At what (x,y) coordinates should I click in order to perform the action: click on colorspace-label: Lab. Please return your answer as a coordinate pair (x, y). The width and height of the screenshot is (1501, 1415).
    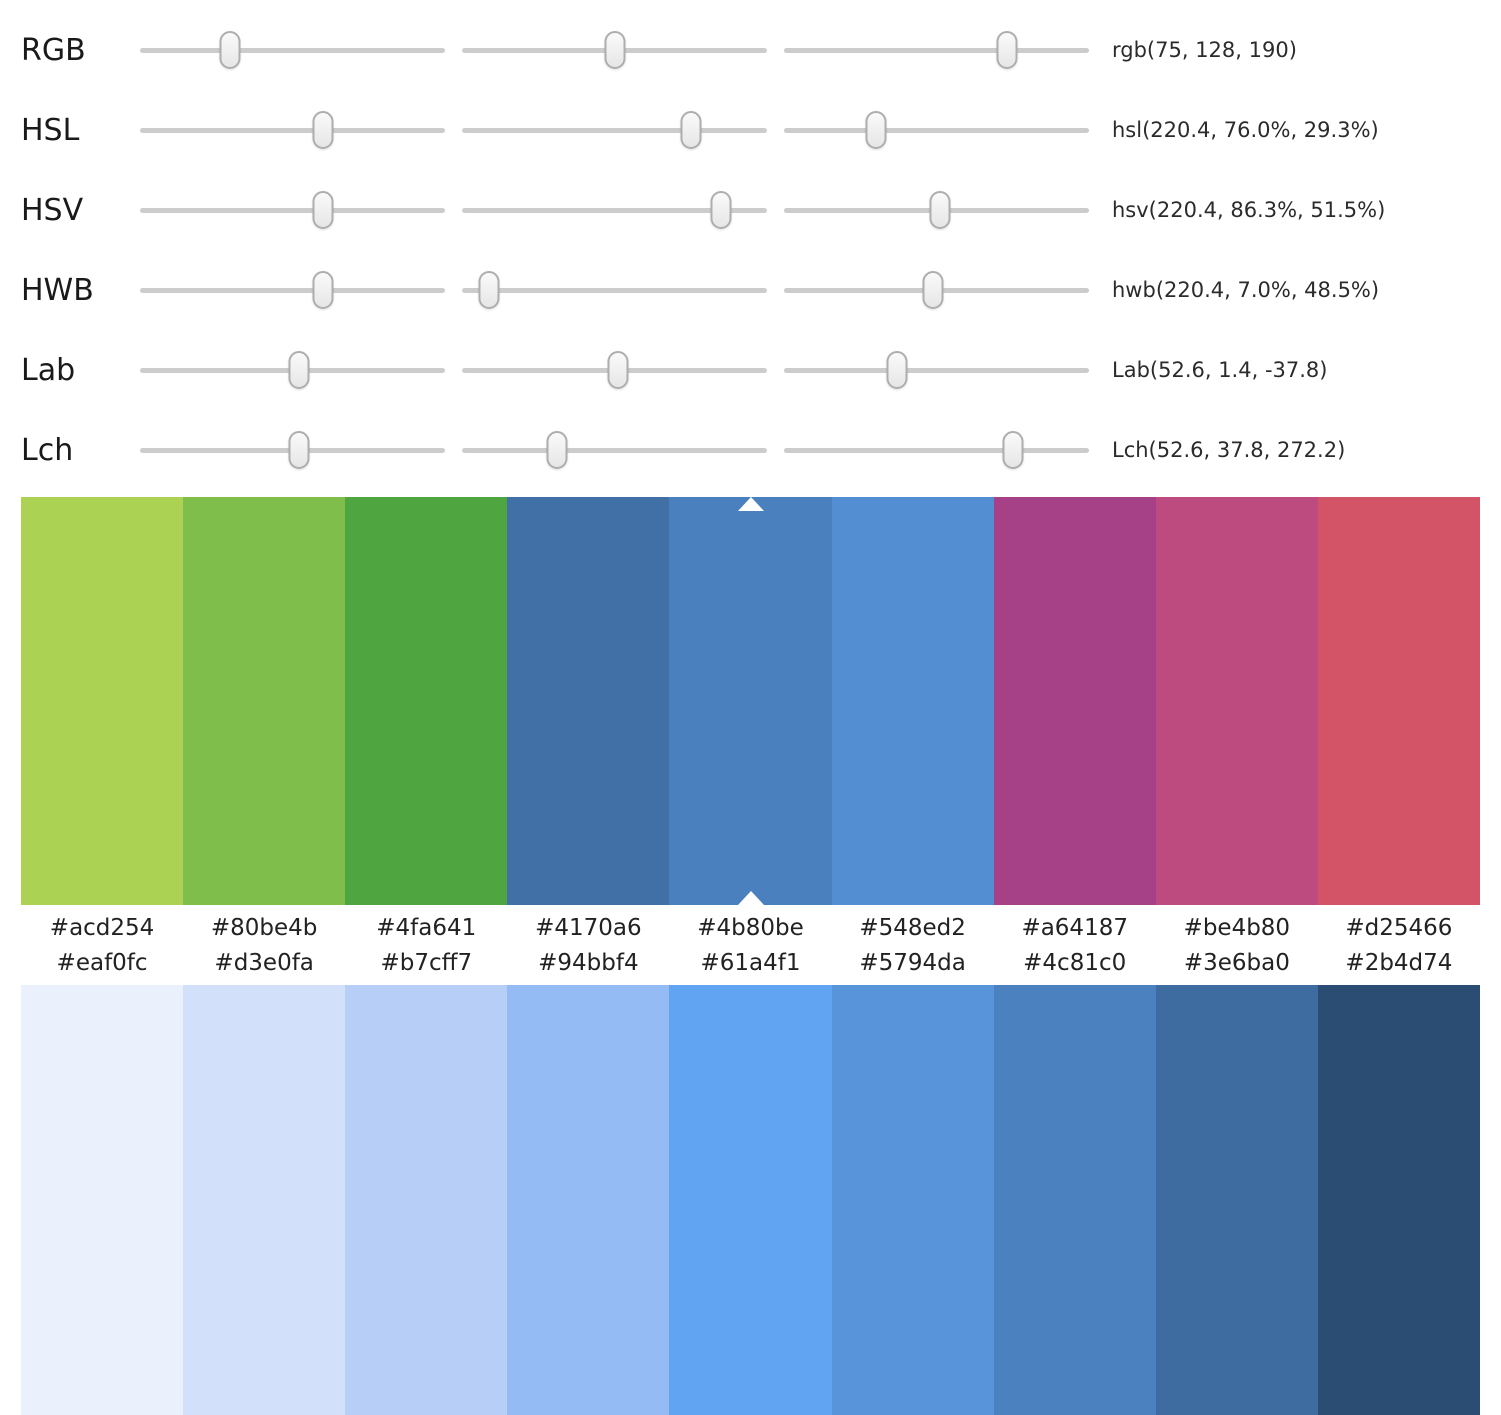
    Looking at the image, I should click on (48, 370).